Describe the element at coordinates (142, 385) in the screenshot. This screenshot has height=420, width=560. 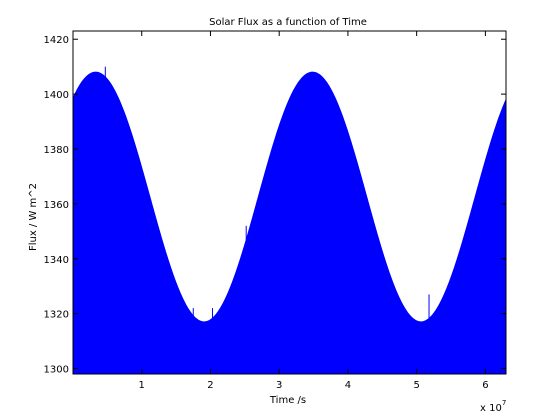
I see `x-tick-label: 1` at that location.